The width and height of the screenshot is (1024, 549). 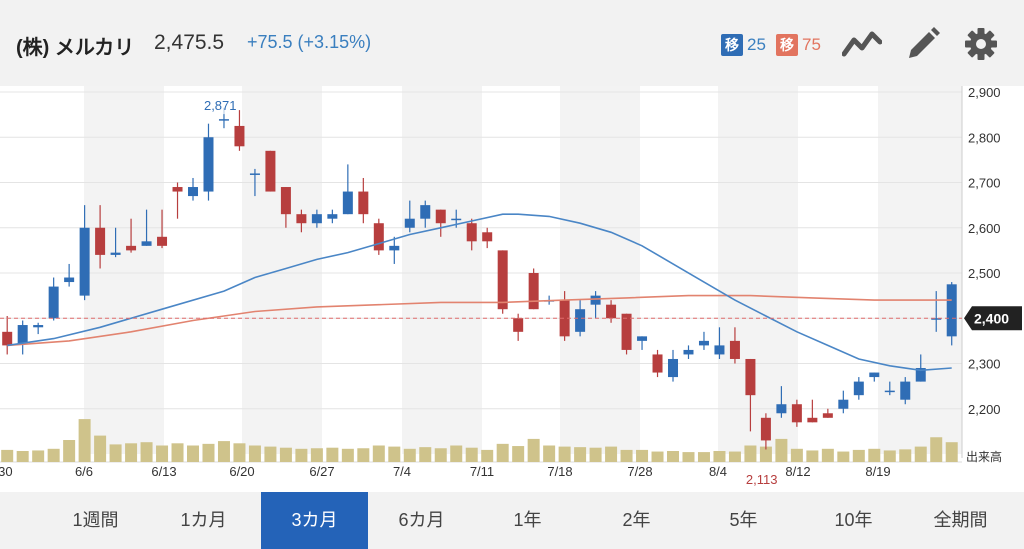 What do you see at coordinates (559, 471) in the screenshot?
I see `x-tick-label: 7/18` at bounding box center [559, 471].